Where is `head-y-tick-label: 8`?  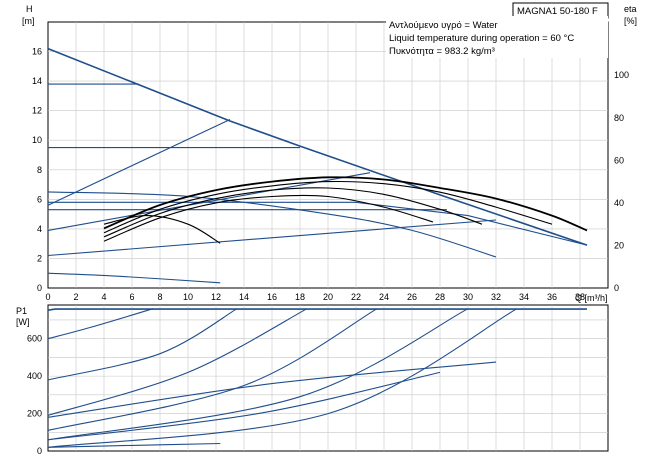
head-y-tick-label: 8 is located at coordinates (39, 170).